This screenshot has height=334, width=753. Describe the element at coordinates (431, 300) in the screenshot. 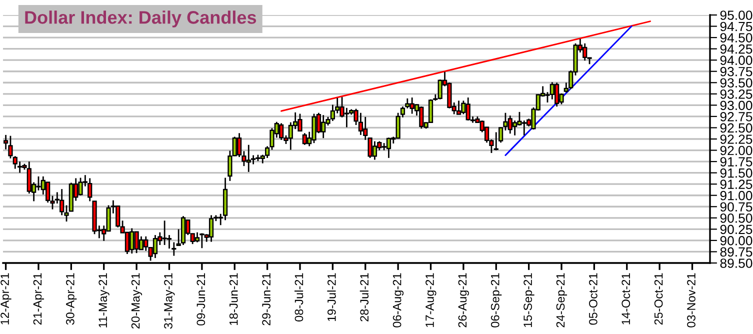

I see `x-tick-label: 17-Aug-21` at that location.